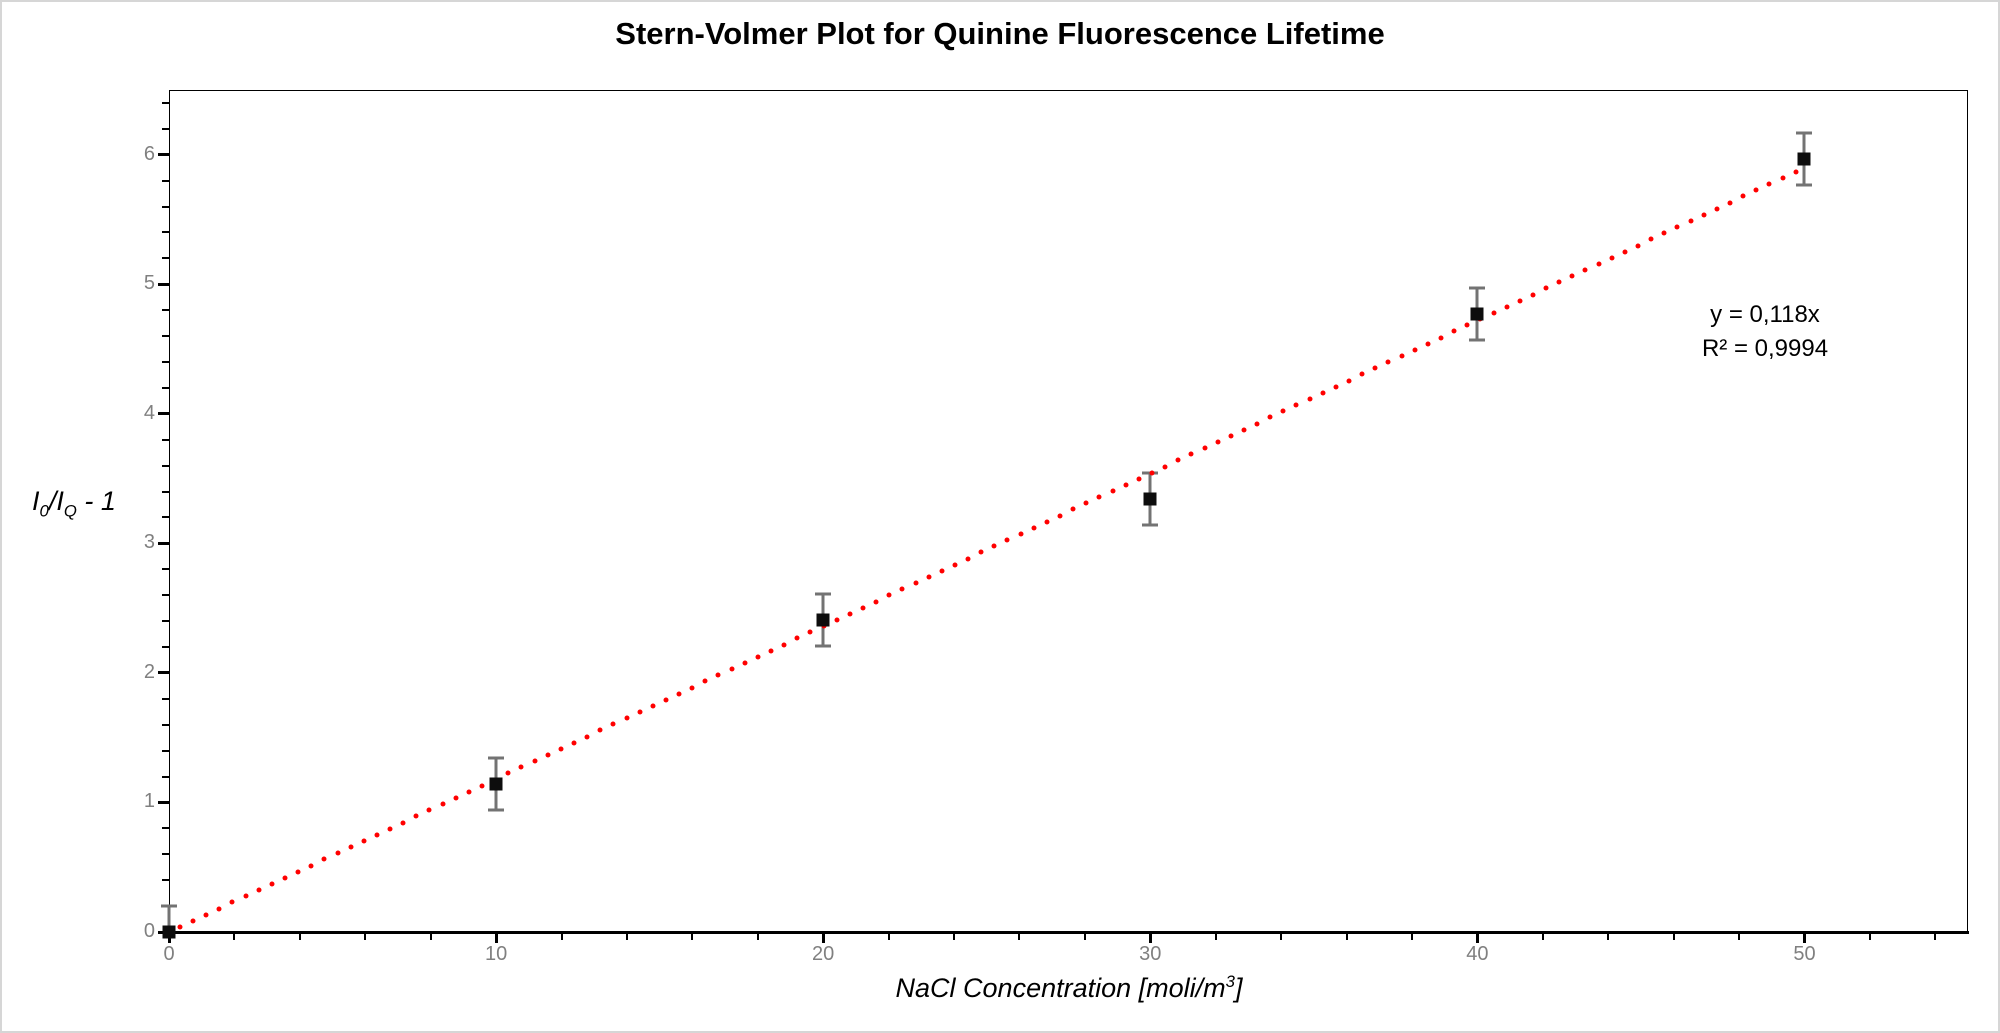  What do you see at coordinates (1804, 954) in the screenshot?
I see `x-tick-label: 50` at bounding box center [1804, 954].